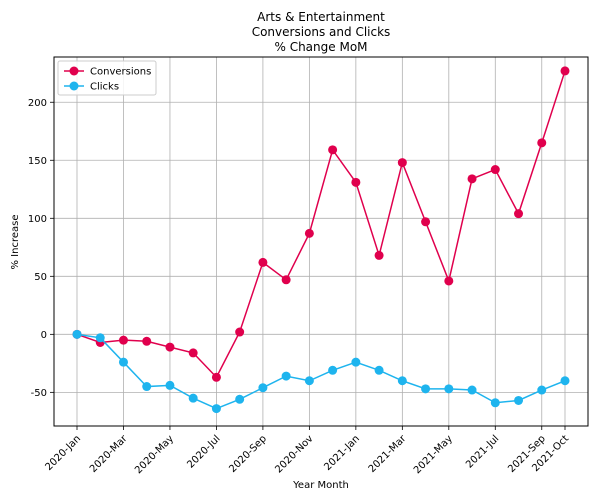 The image size is (600, 500). I want to click on x-axis-label: Year Month, so click(320, 485).